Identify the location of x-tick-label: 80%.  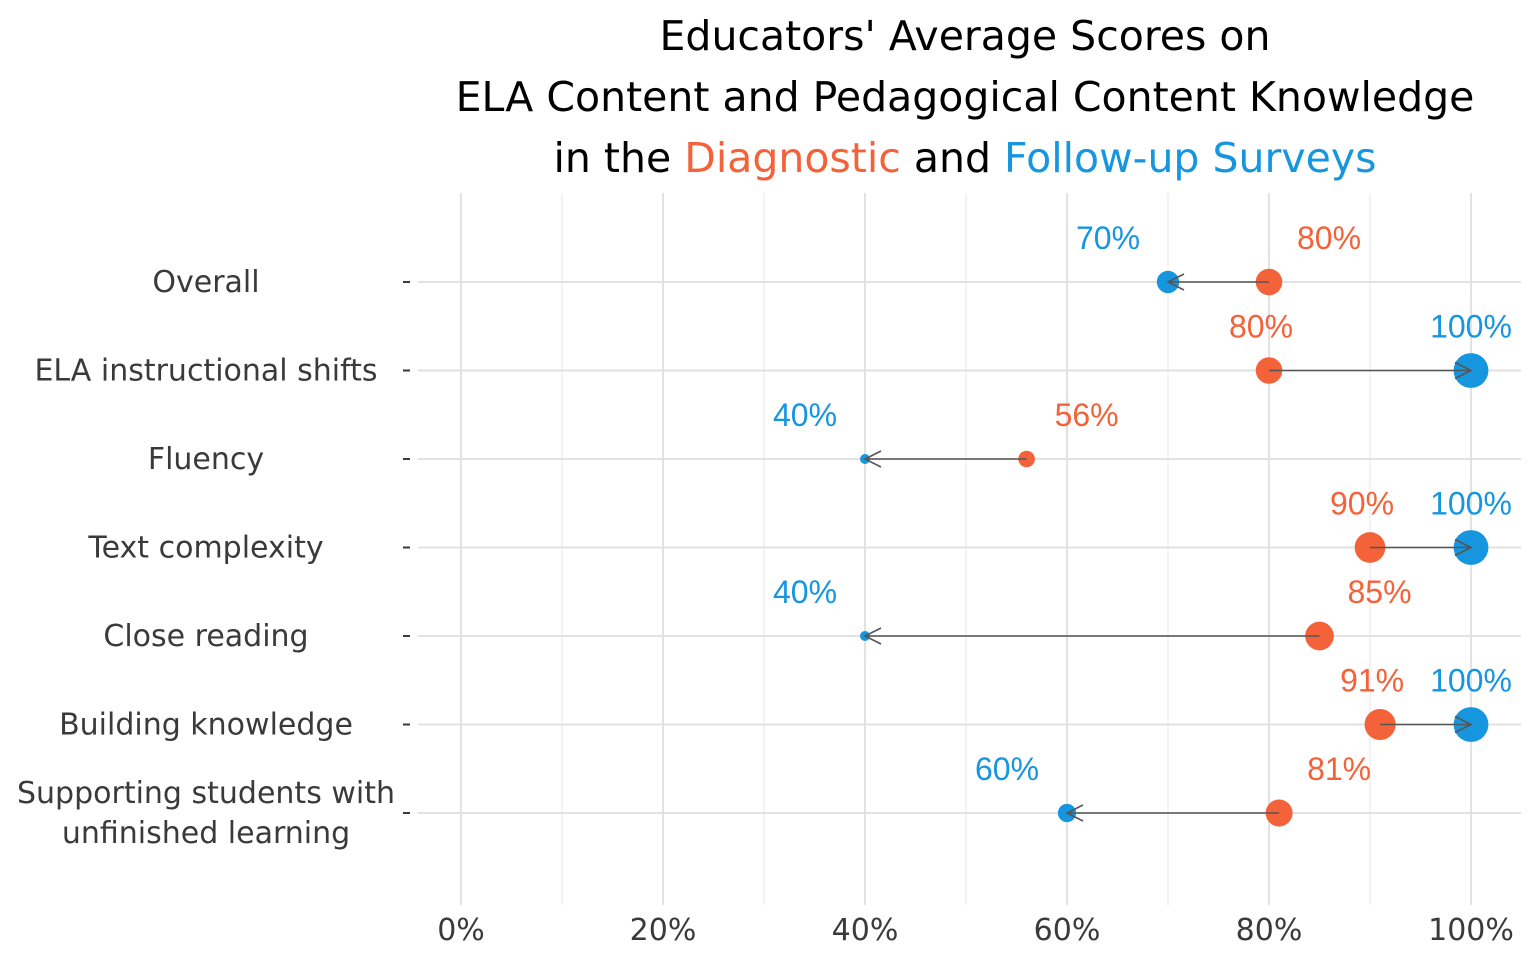
(1269, 930).